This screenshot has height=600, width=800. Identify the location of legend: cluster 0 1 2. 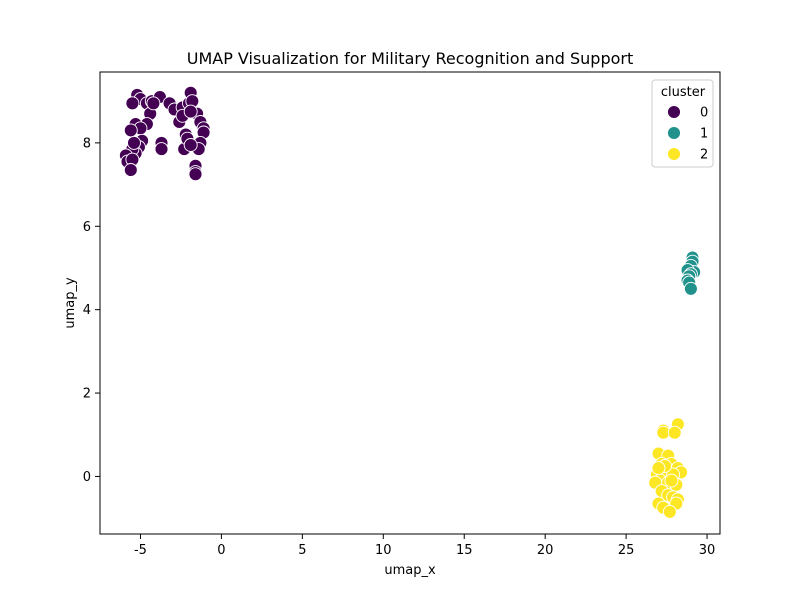
(682, 123).